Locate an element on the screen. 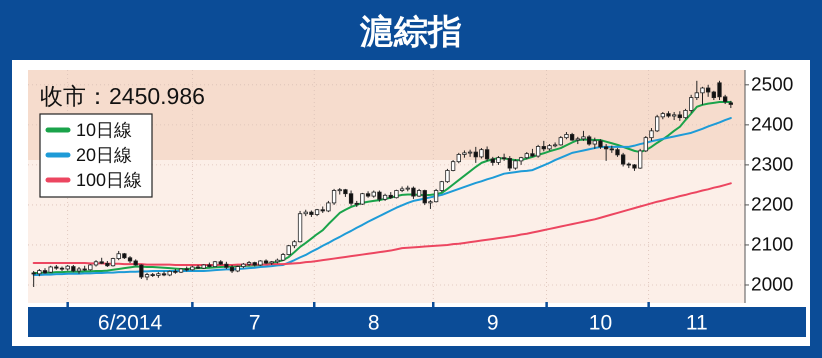  y-tick-label: 2500 is located at coordinates (772, 85).